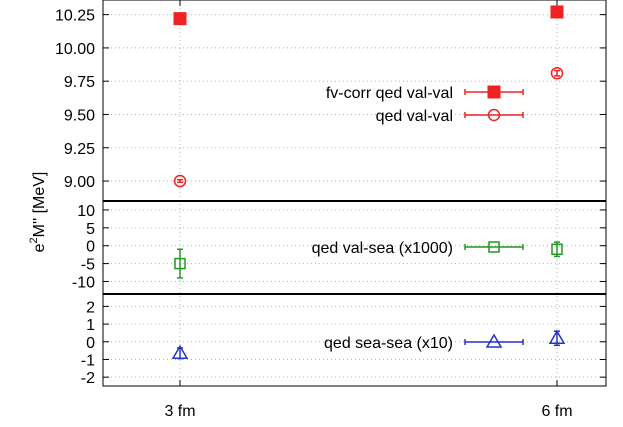 This screenshot has width=623, height=427. Describe the element at coordinates (90, 229) in the screenshot. I see `y-tick-label: 5` at that location.